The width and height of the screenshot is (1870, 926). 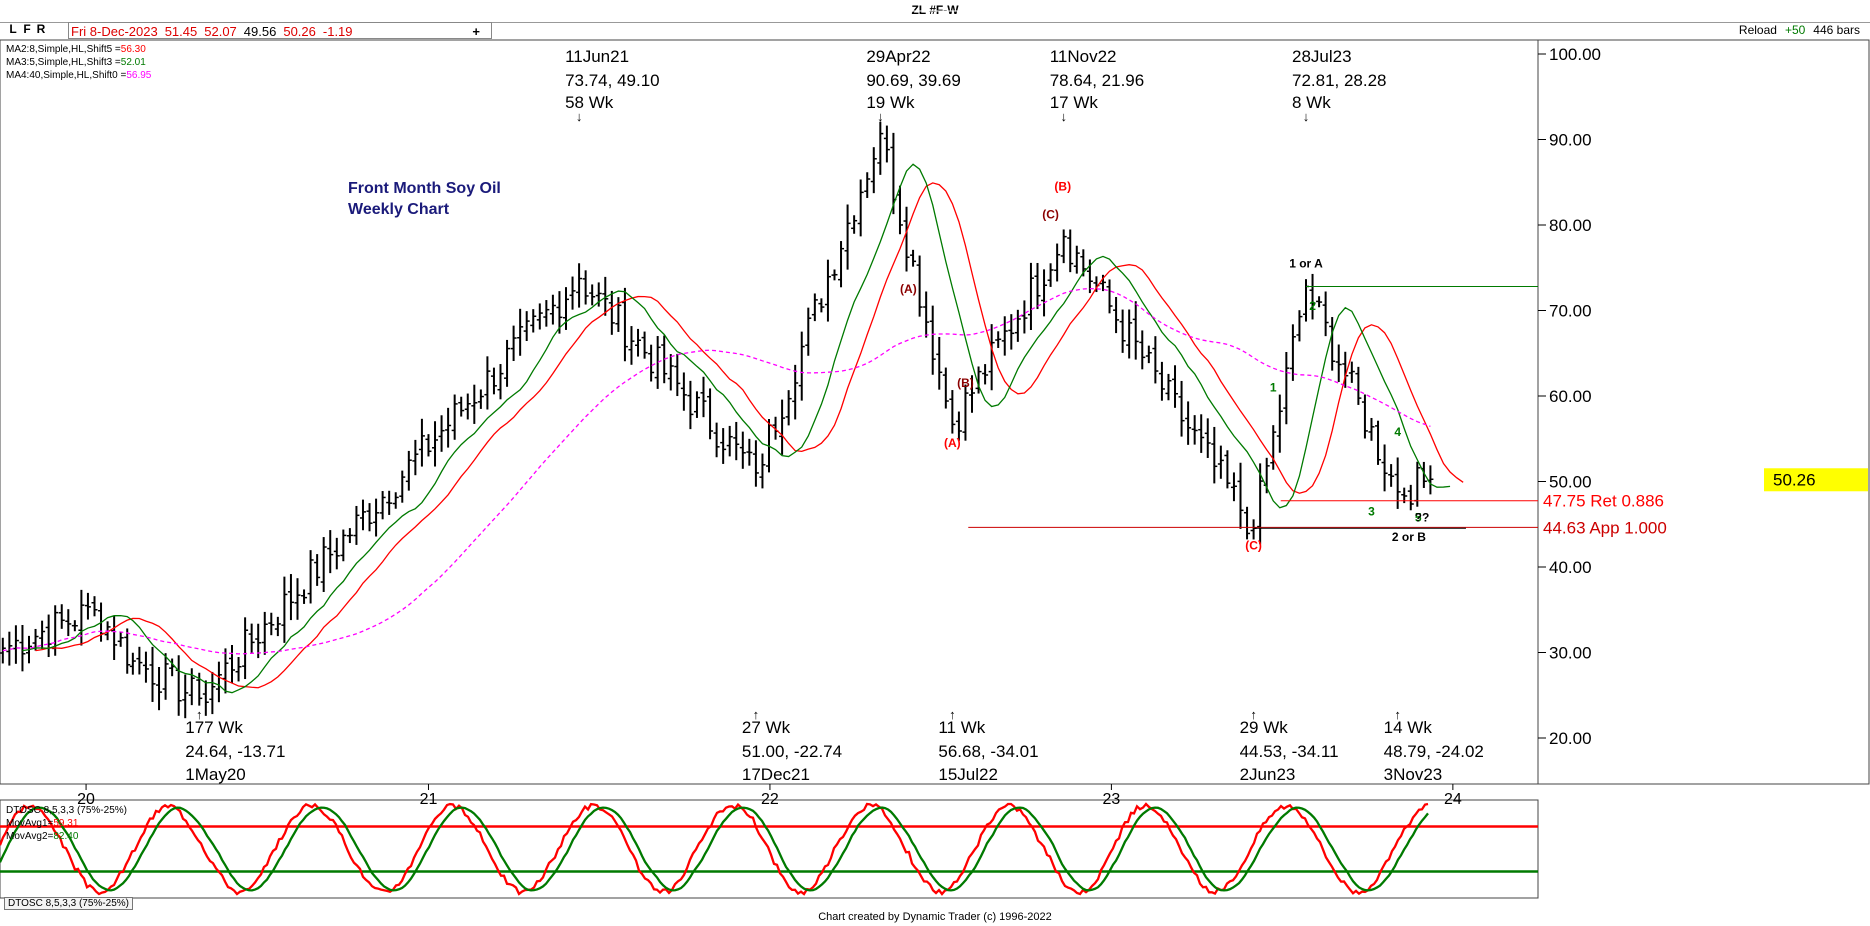 I want to click on last-price-tag, so click(x=1816, y=480).